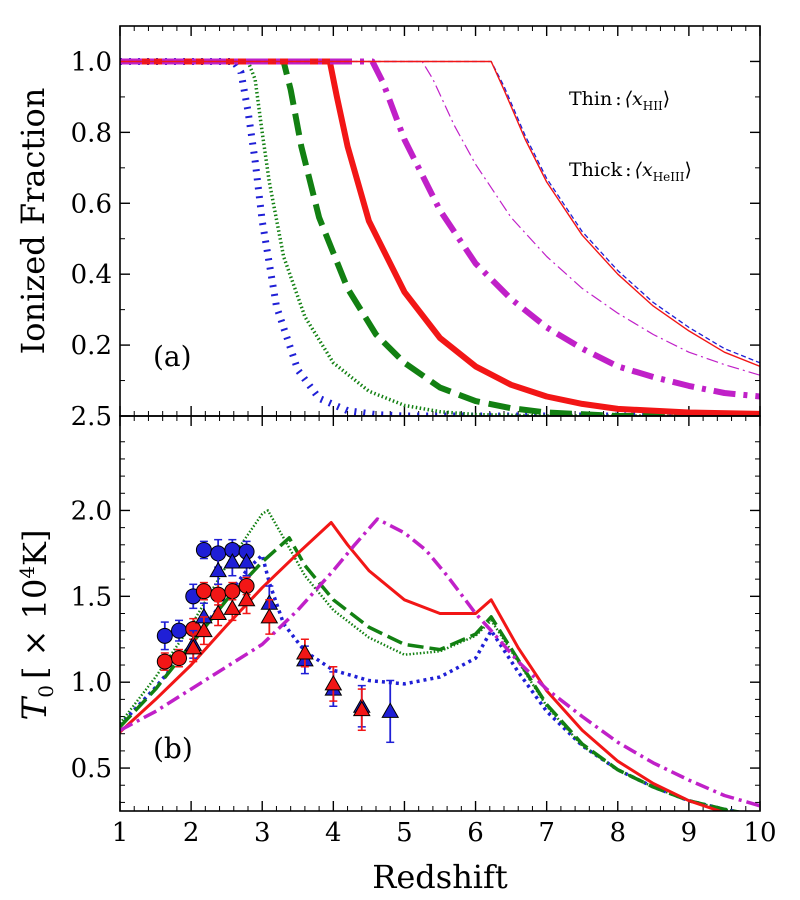 This screenshot has height=900, width=800. I want to click on xtick-b-label: 8, so click(618, 833).